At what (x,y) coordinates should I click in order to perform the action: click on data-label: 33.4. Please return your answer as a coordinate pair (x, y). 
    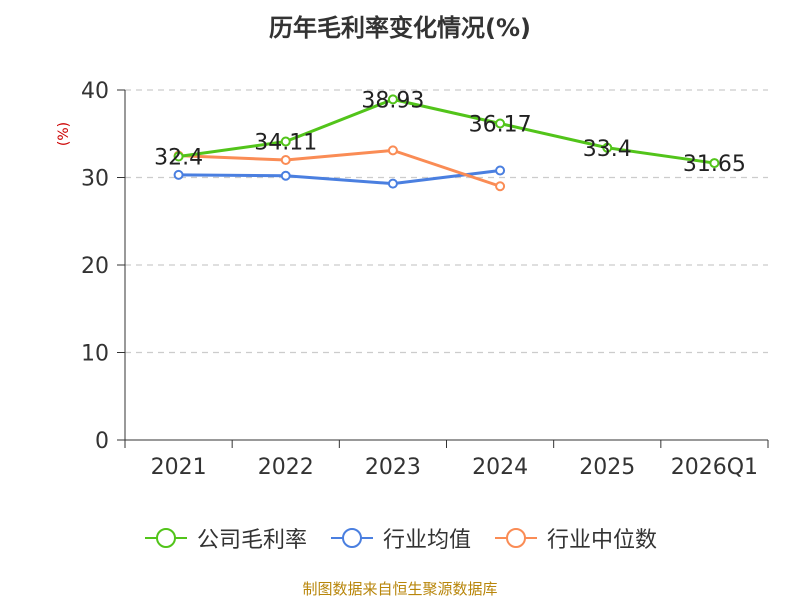
    Looking at the image, I should click on (607, 149).